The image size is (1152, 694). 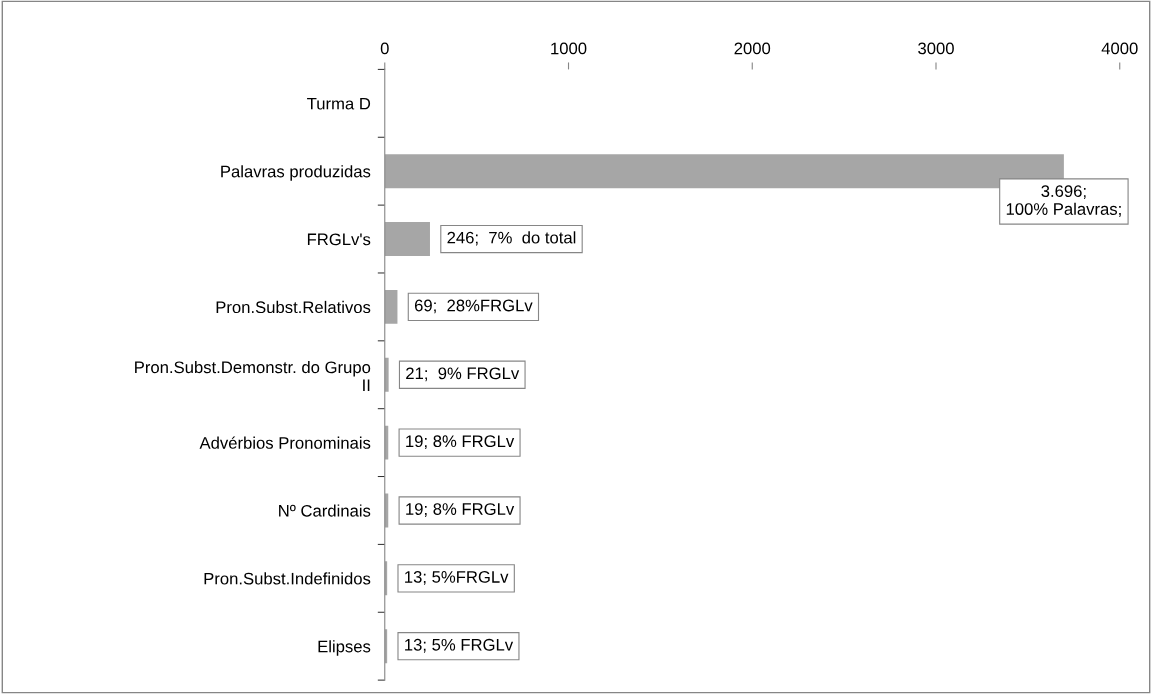 I want to click on x-tick-label: 3000, so click(x=936, y=48).